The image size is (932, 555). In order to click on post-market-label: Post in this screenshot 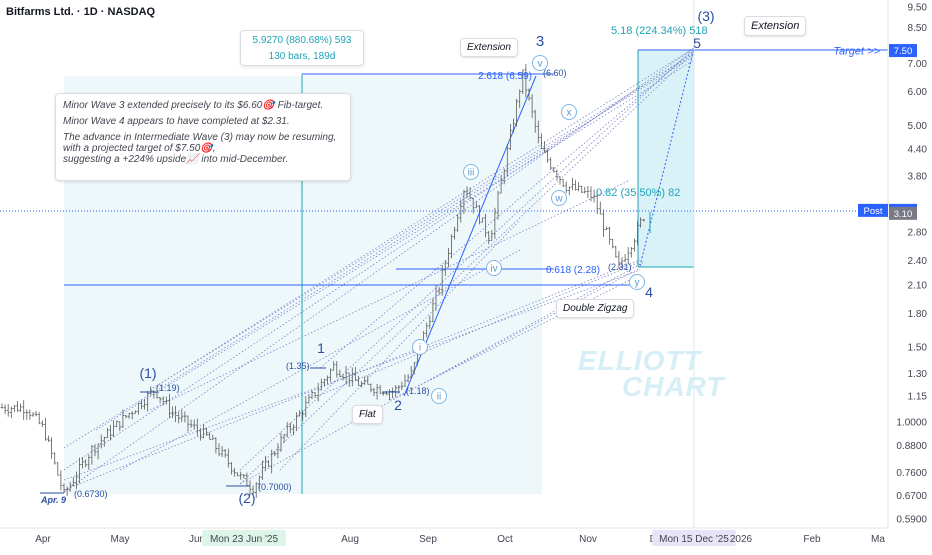, I will do `click(872, 211)`.